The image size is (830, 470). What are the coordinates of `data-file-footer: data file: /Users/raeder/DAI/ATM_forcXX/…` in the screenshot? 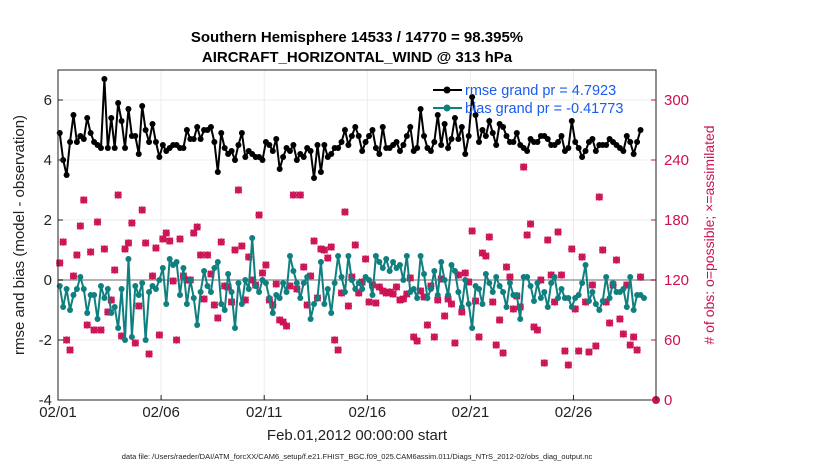 It's located at (357, 456).